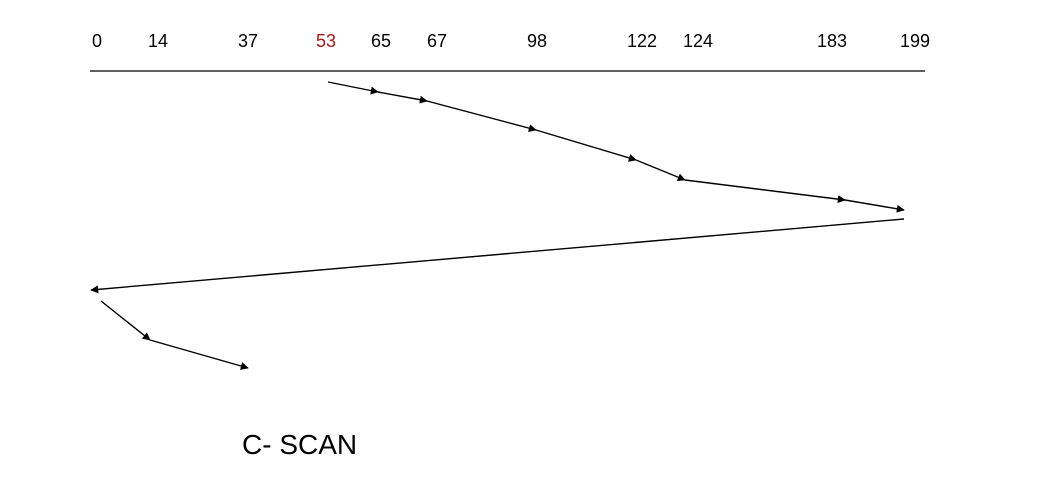  What do you see at coordinates (299, 444) in the screenshot?
I see `diagram-caption: C- SCAN` at bounding box center [299, 444].